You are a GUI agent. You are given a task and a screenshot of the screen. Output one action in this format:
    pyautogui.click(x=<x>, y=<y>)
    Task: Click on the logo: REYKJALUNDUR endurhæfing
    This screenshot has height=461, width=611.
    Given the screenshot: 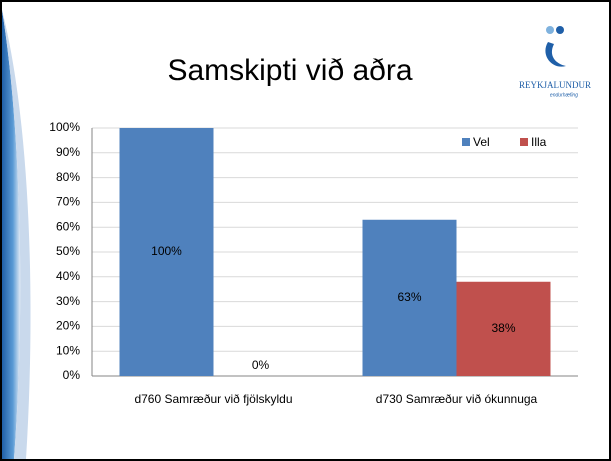 What is the action you would take?
    pyautogui.click(x=555, y=62)
    